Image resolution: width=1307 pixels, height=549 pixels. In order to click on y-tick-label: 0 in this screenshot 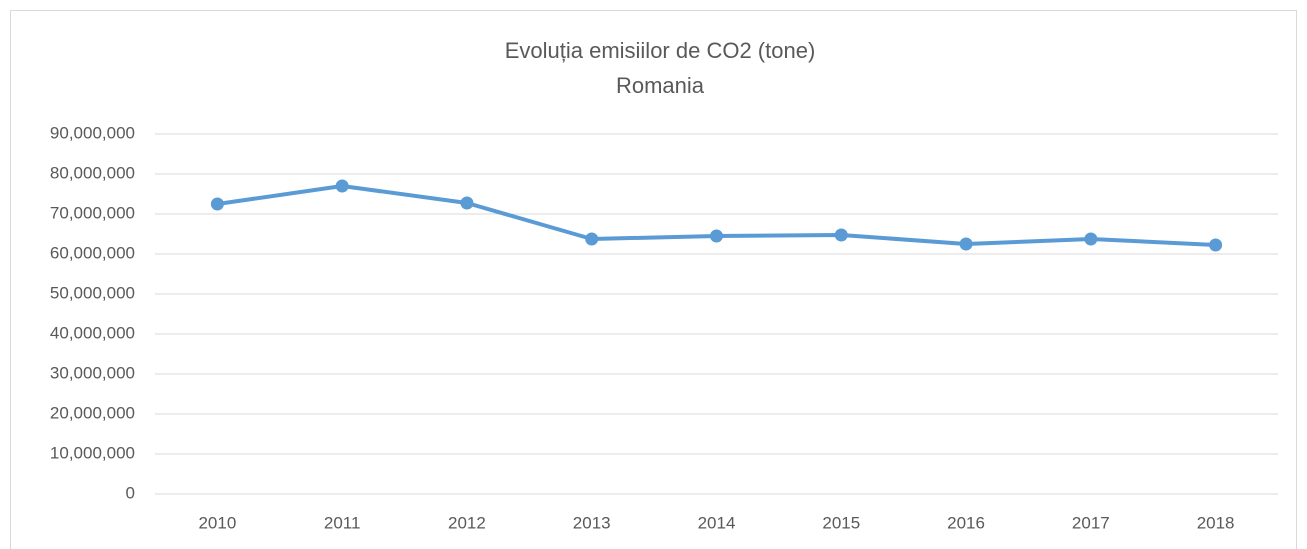, I will do `click(130, 492)`.